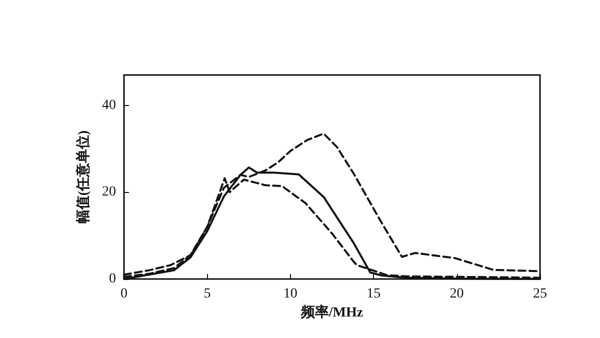 This screenshot has width=600, height=338. Describe the element at coordinates (109, 192) in the screenshot. I see `y-tick-label: 20` at that location.